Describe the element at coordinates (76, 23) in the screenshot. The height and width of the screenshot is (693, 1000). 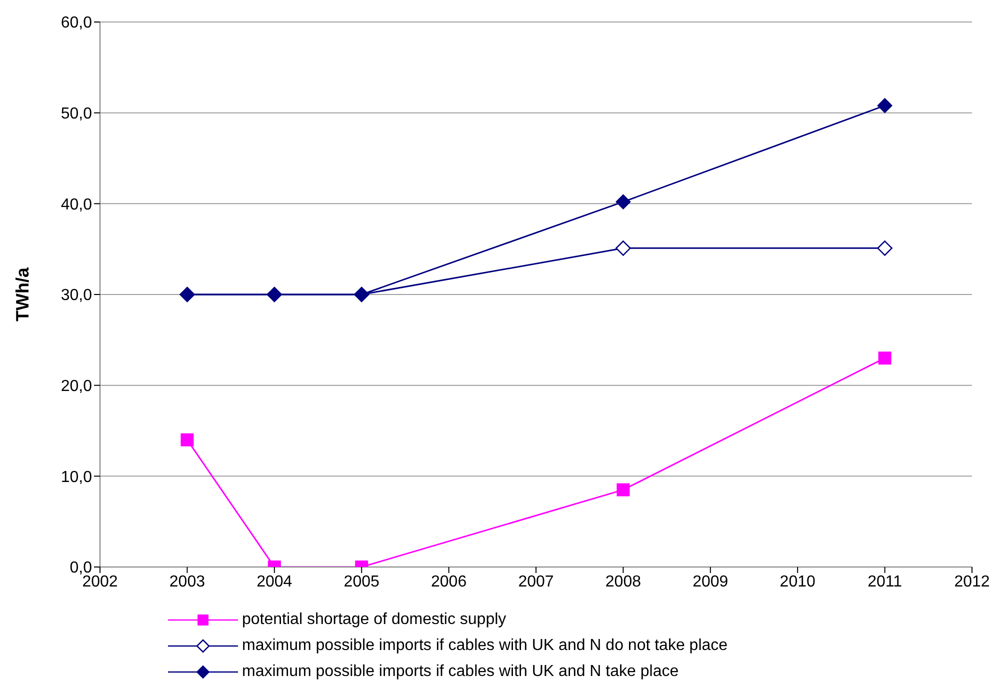
I see `y-tick-label: 60,0` at that location.